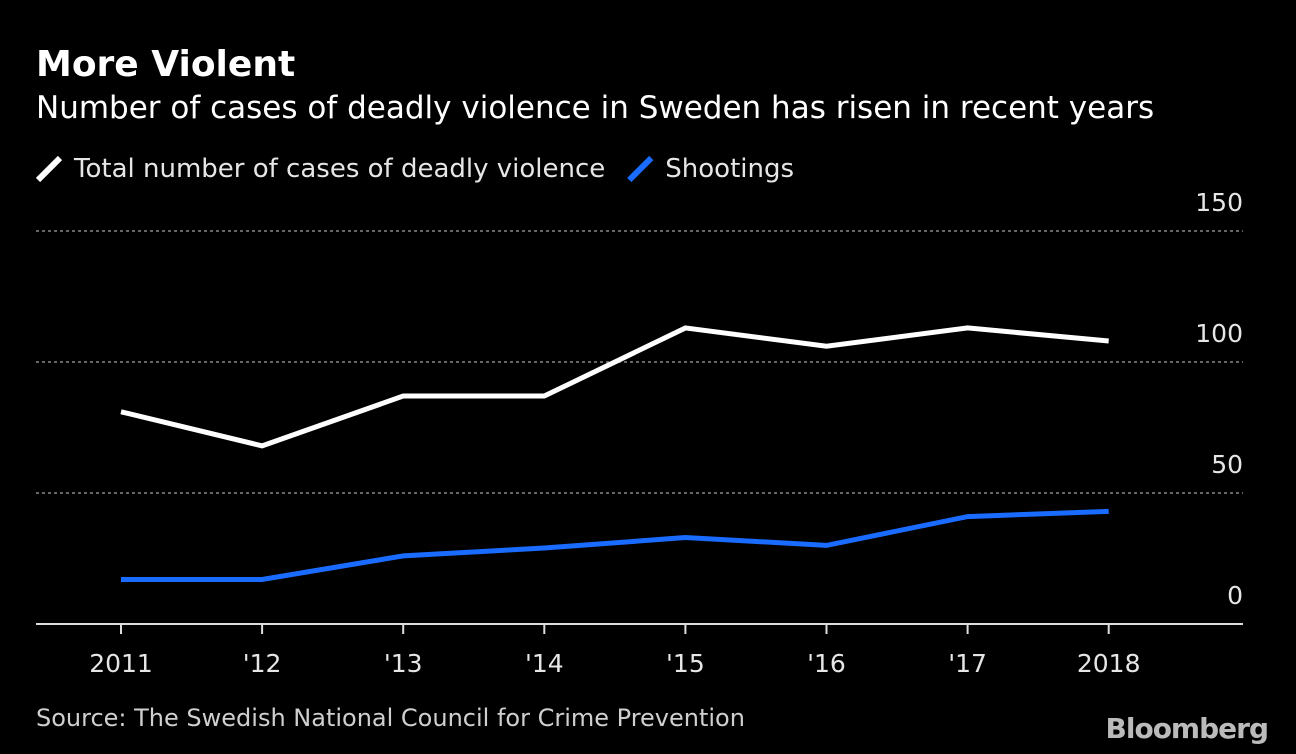  Describe the element at coordinates (403, 663) in the screenshot. I see `x-tick-label: '13` at that location.